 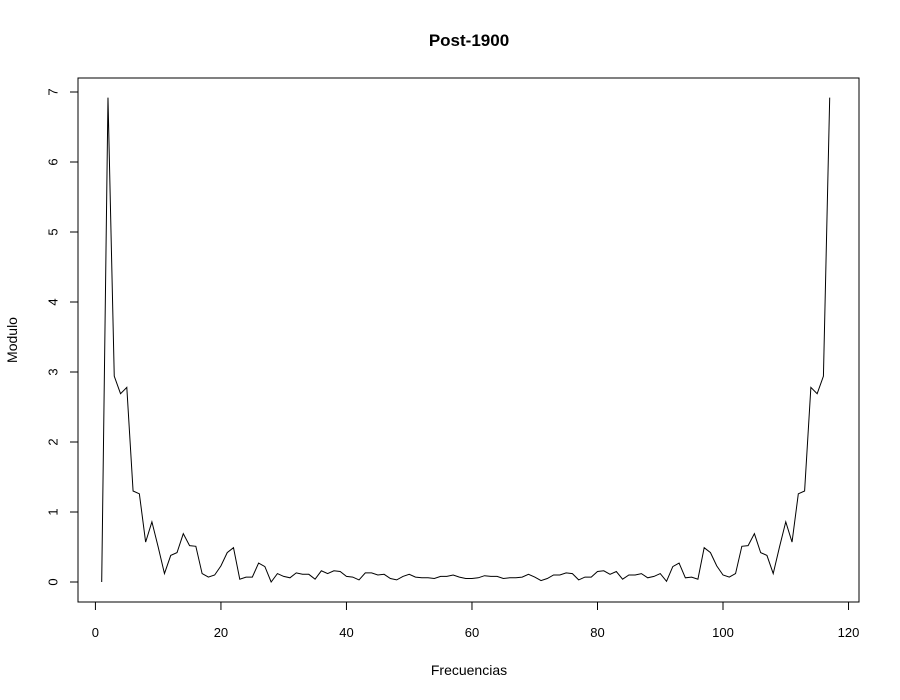 I want to click on y-axis: 0 1 2 3 4 5 6 7, so click(x=62, y=337).